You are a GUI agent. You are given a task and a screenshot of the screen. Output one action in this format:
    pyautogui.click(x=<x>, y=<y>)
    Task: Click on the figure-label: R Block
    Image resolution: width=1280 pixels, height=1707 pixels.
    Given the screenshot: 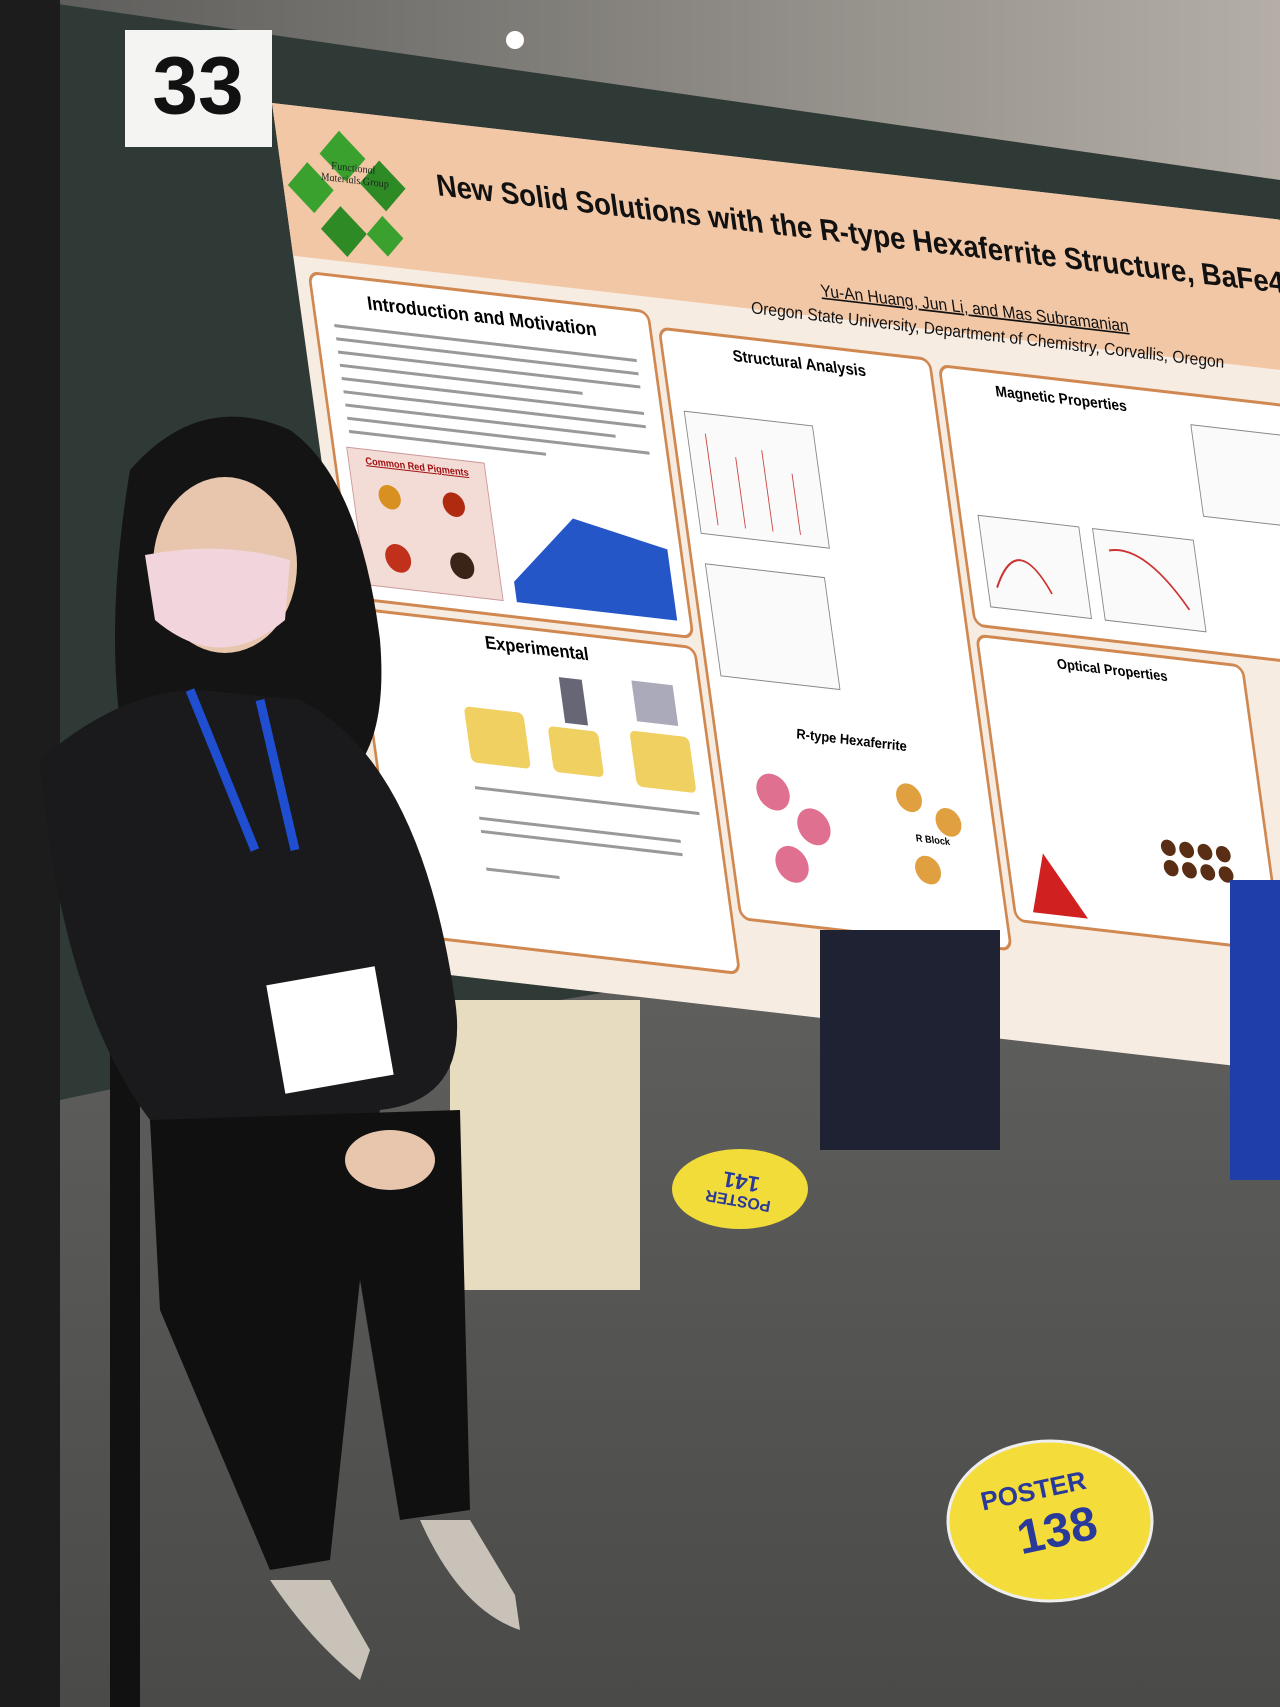 What is the action you would take?
    pyautogui.click(x=933, y=840)
    